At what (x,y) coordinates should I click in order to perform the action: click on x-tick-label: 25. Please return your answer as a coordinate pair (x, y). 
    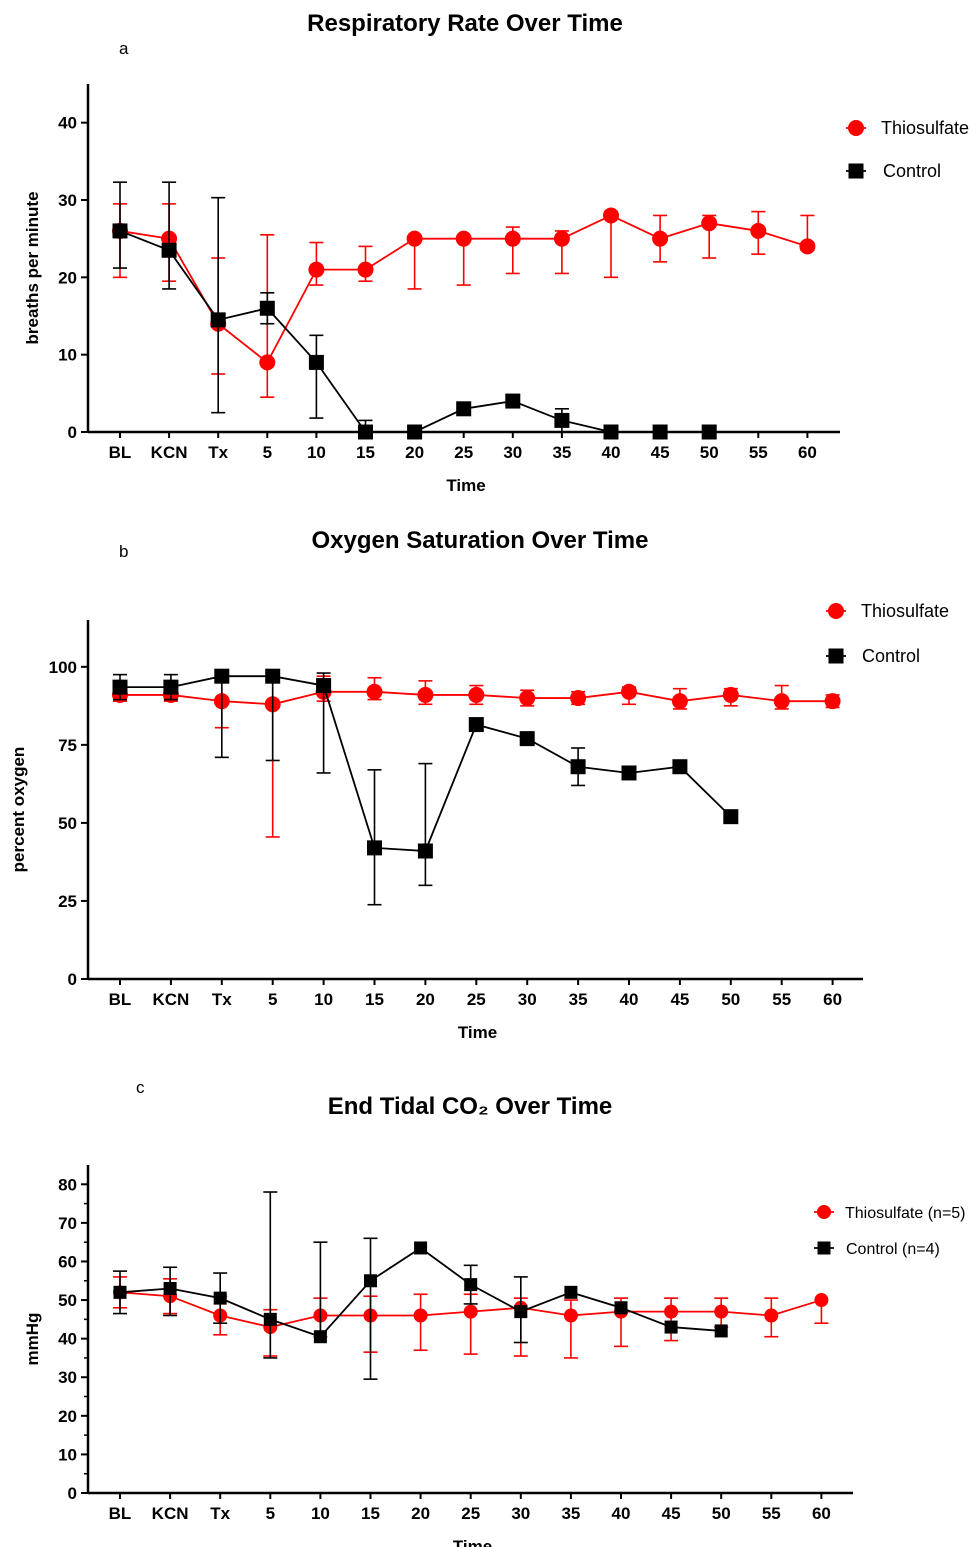
    Looking at the image, I should click on (470, 1513).